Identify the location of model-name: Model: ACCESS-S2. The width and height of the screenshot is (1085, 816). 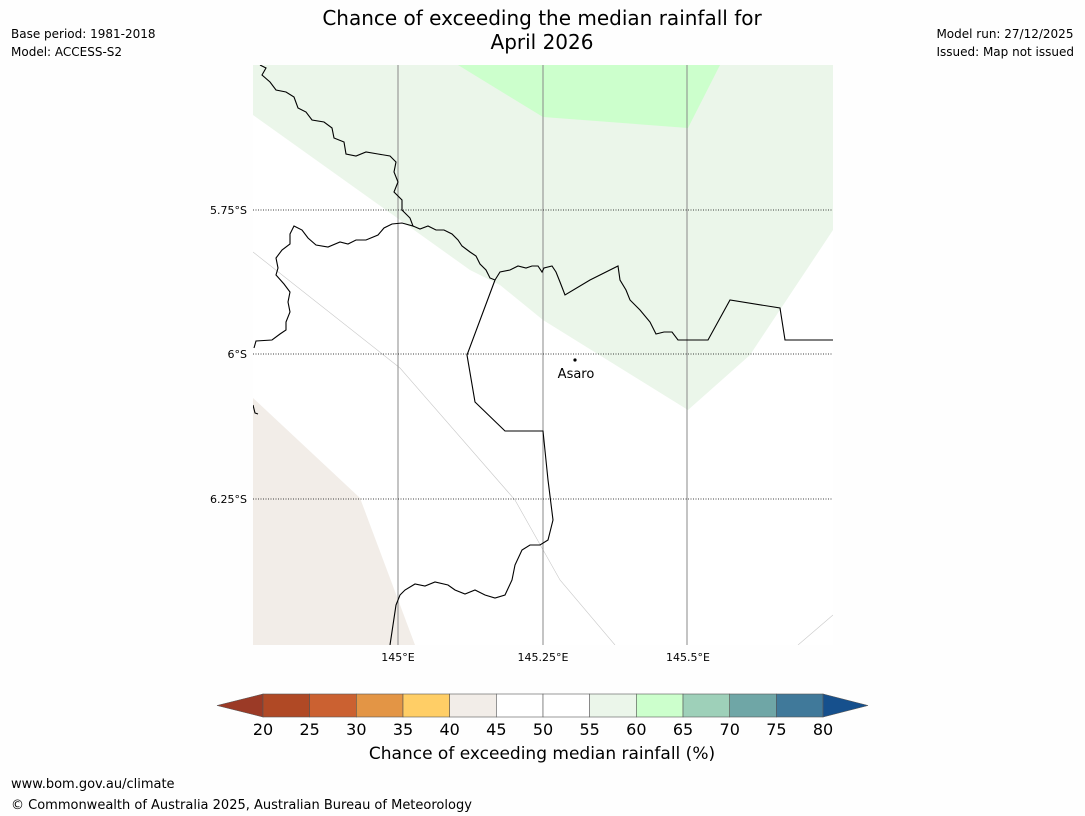
(67, 52).